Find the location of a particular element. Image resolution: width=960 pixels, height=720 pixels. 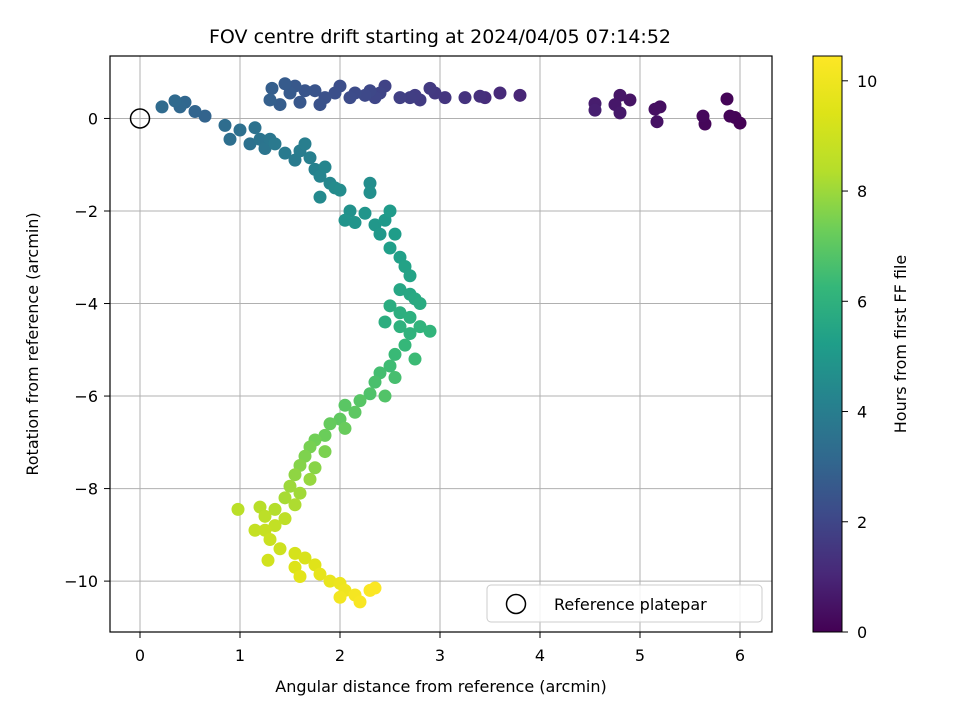

y-tick-label: −8 is located at coordinates (86, 489).